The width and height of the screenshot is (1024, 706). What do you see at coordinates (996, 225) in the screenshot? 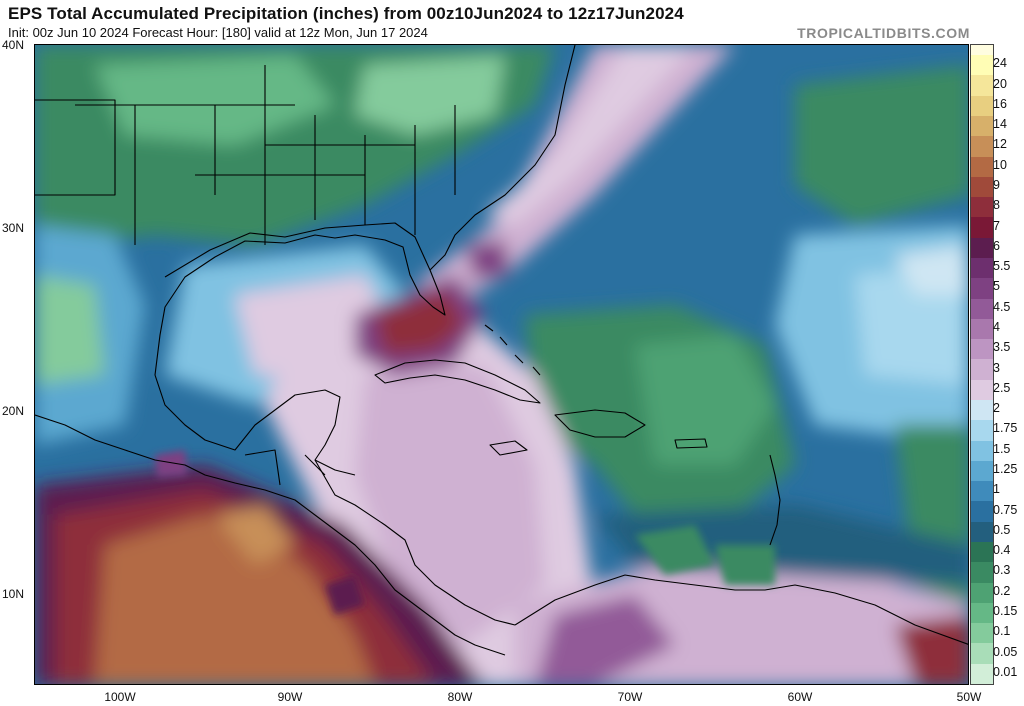
I see `colorbar-label: 7` at bounding box center [996, 225].